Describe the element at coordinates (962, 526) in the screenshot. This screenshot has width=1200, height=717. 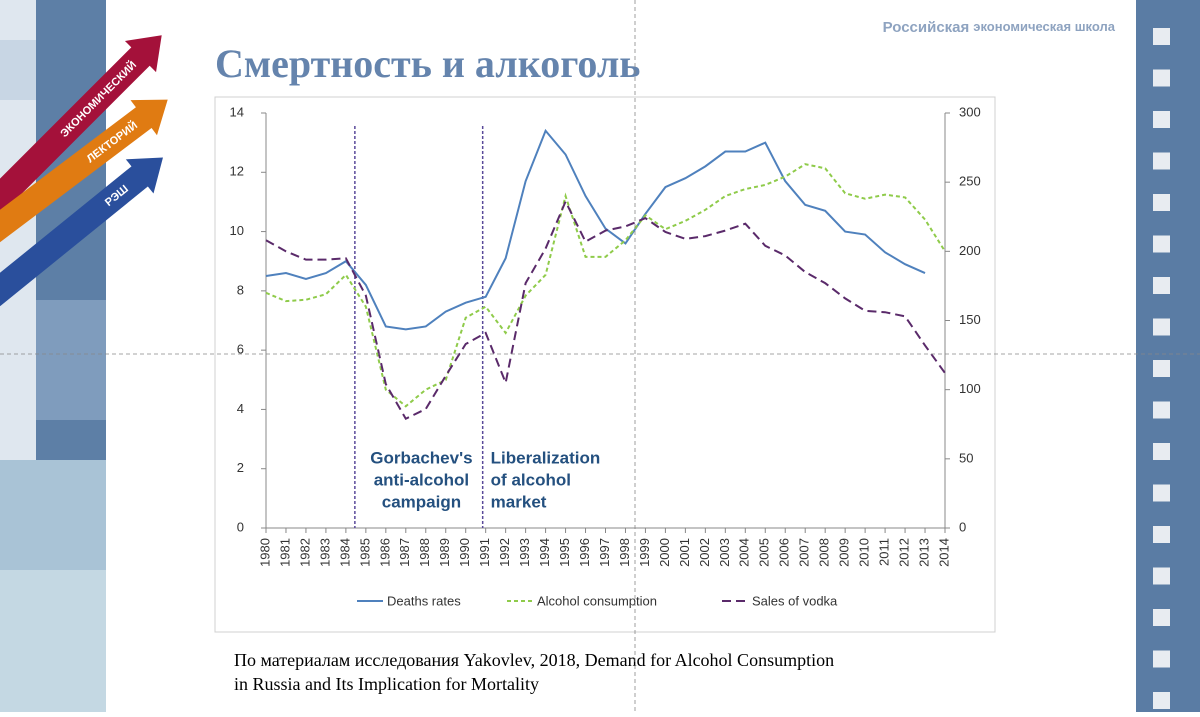
I see `y2-tick-label: 0` at that location.